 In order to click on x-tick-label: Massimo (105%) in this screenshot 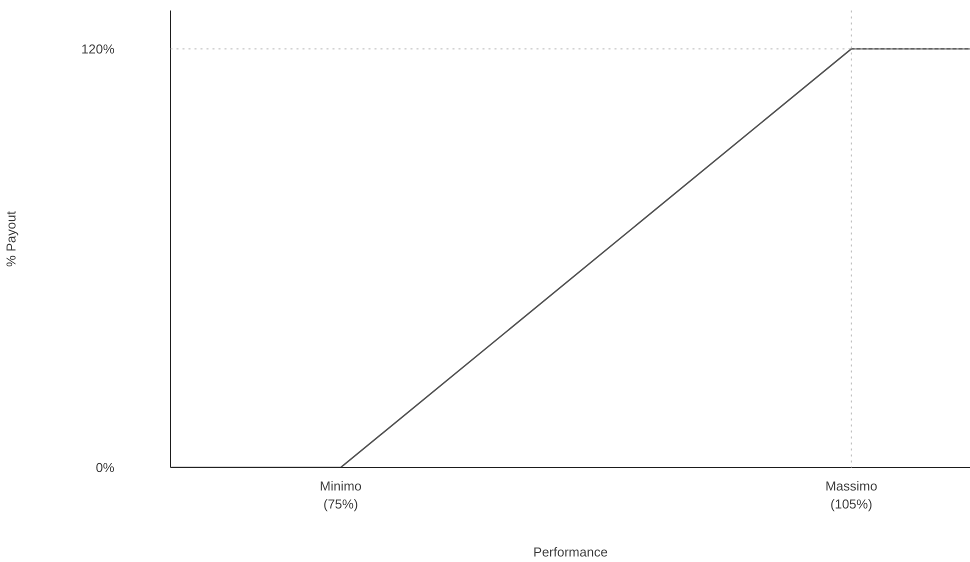, I will do `click(851, 495)`.